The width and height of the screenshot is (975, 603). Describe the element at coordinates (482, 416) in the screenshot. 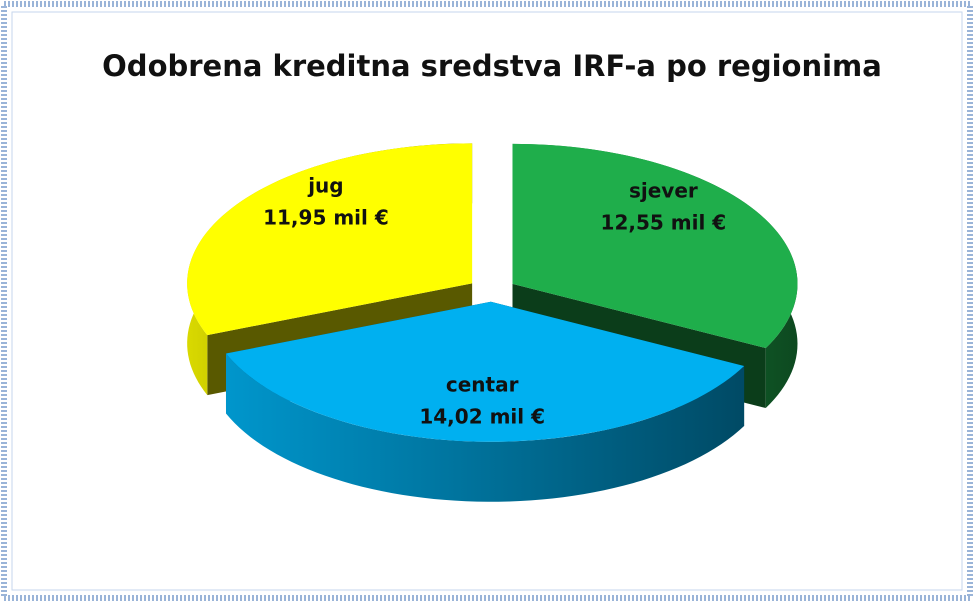

I see `value-label: 14,02 mil €` at that location.